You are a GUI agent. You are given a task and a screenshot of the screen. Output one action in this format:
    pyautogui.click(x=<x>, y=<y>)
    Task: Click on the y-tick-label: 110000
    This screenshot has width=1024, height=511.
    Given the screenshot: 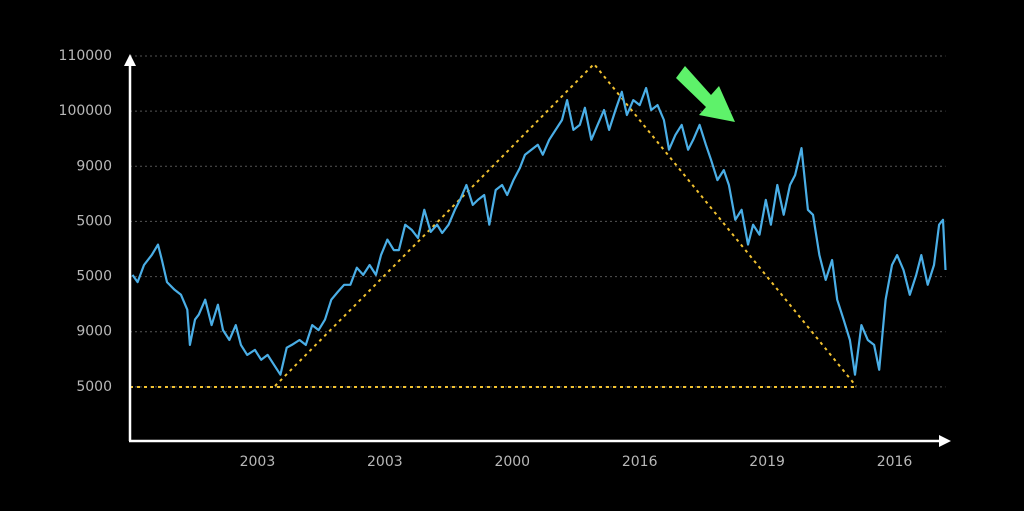 What is the action you would take?
    pyautogui.click(x=85, y=56)
    